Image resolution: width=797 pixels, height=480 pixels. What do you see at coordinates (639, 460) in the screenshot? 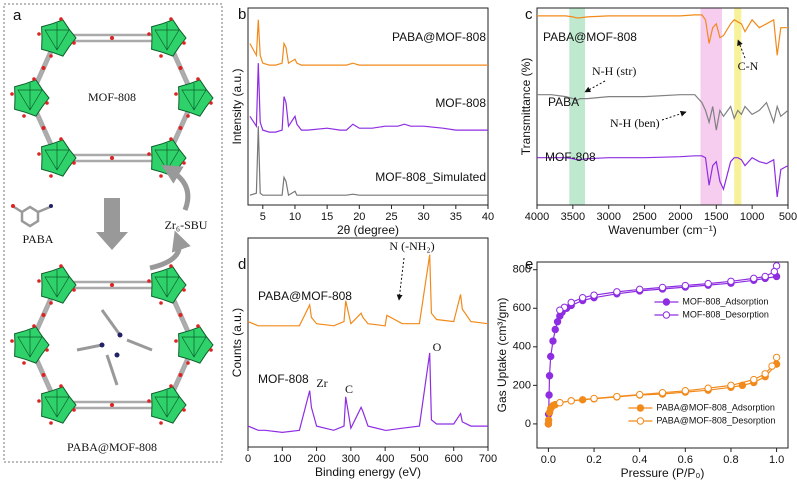
I see `x-tick-label: 0.4` at bounding box center [639, 460].